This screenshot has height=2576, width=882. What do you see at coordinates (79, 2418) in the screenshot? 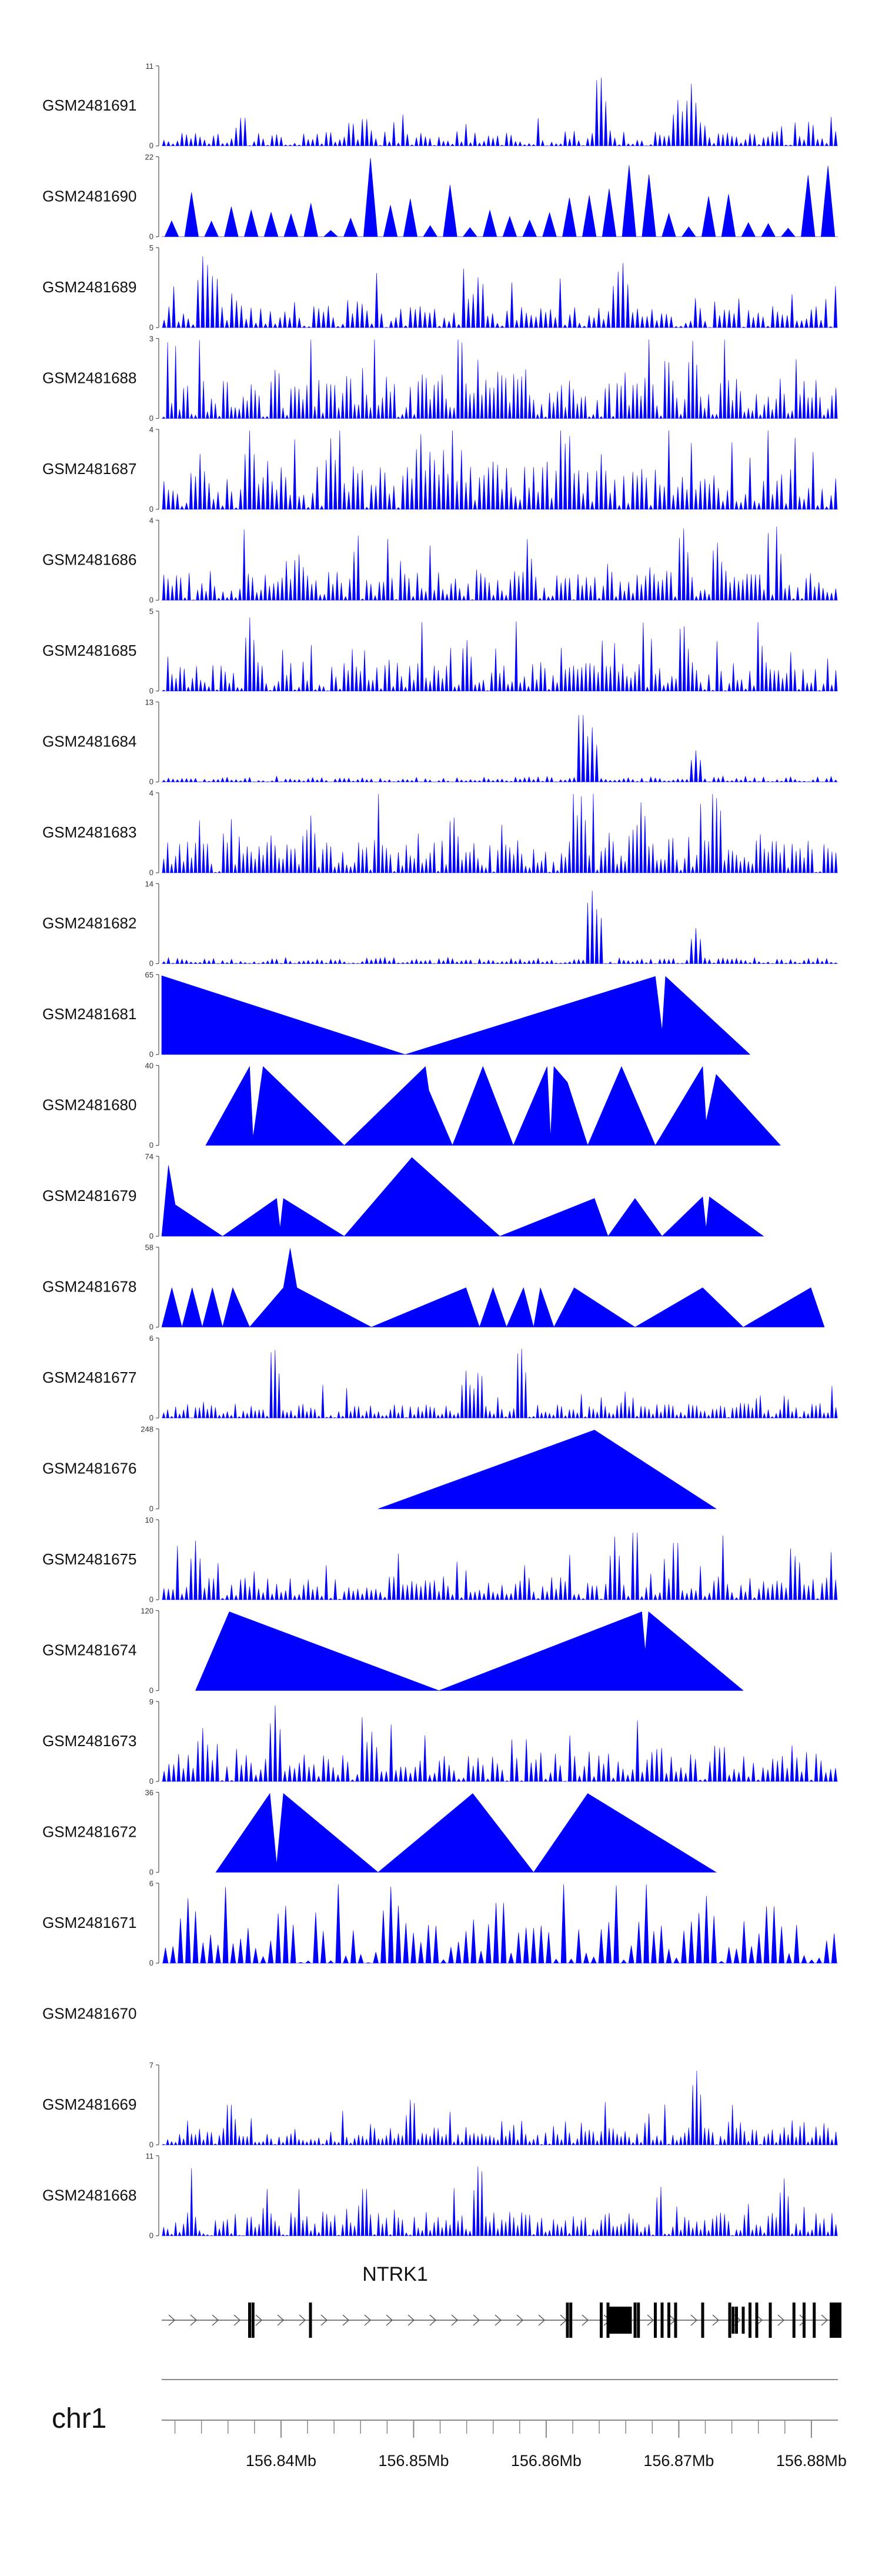
I see `chromosome-label: chr1` at bounding box center [79, 2418].